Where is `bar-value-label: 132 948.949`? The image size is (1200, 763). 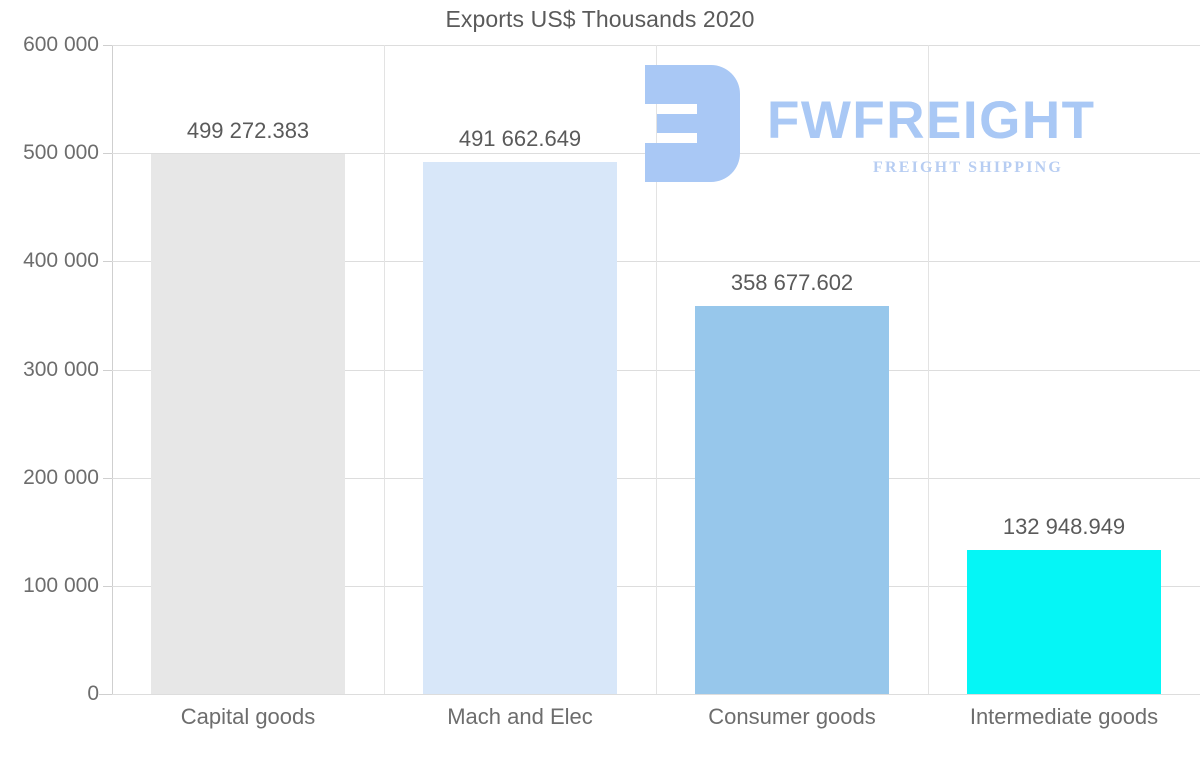 bar-value-label: 132 948.949 is located at coordinates (1064, 527).